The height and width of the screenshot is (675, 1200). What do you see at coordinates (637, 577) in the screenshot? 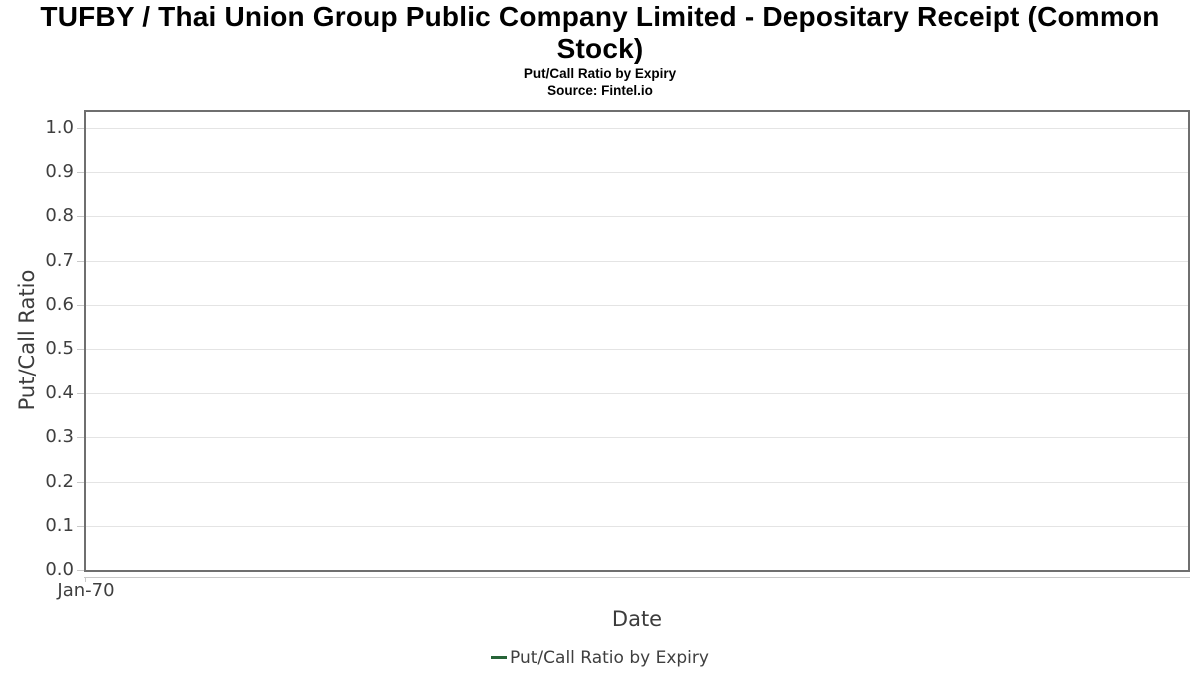
I see `x-axis-line` at bounding box center [637, 577].